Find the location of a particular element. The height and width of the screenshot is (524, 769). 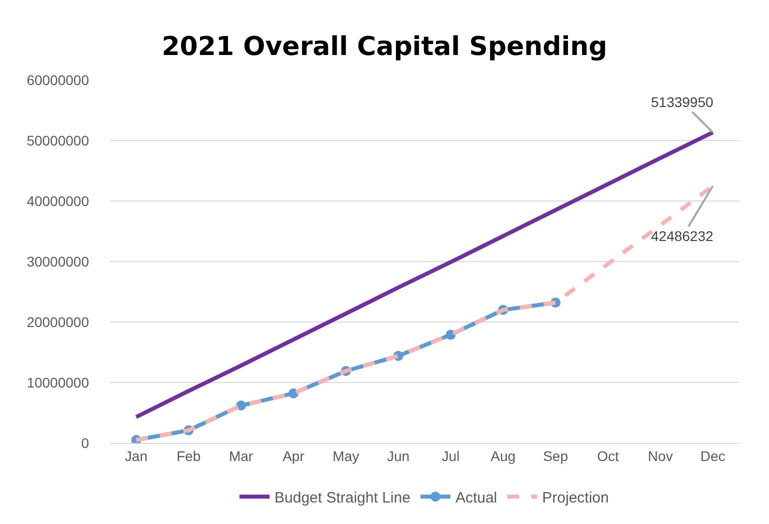

y-tick-label: 40000000 is located at coordinates (58, 200).